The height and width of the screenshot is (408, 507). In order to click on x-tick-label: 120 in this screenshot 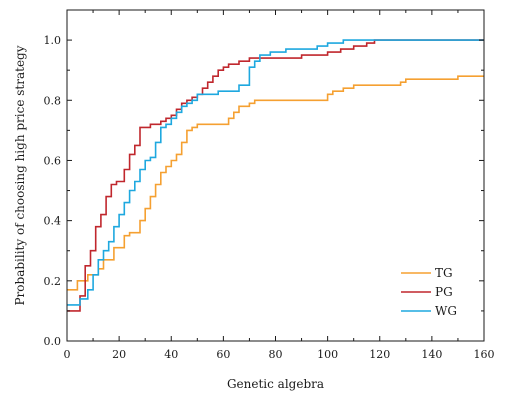, I will do `click(379, 354)`.